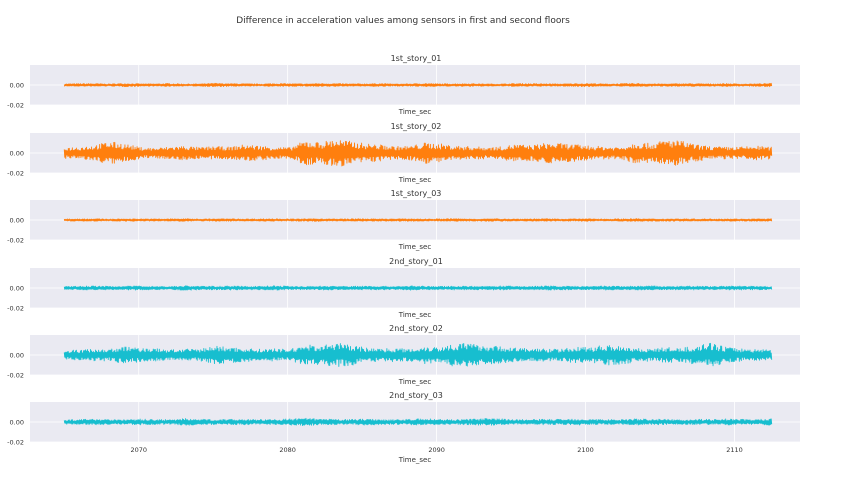  What do you see at coordinates (416, 395) in the screenshot?
I see `subplot-title: 2nd_story_03` at bounding box center [416, 395].